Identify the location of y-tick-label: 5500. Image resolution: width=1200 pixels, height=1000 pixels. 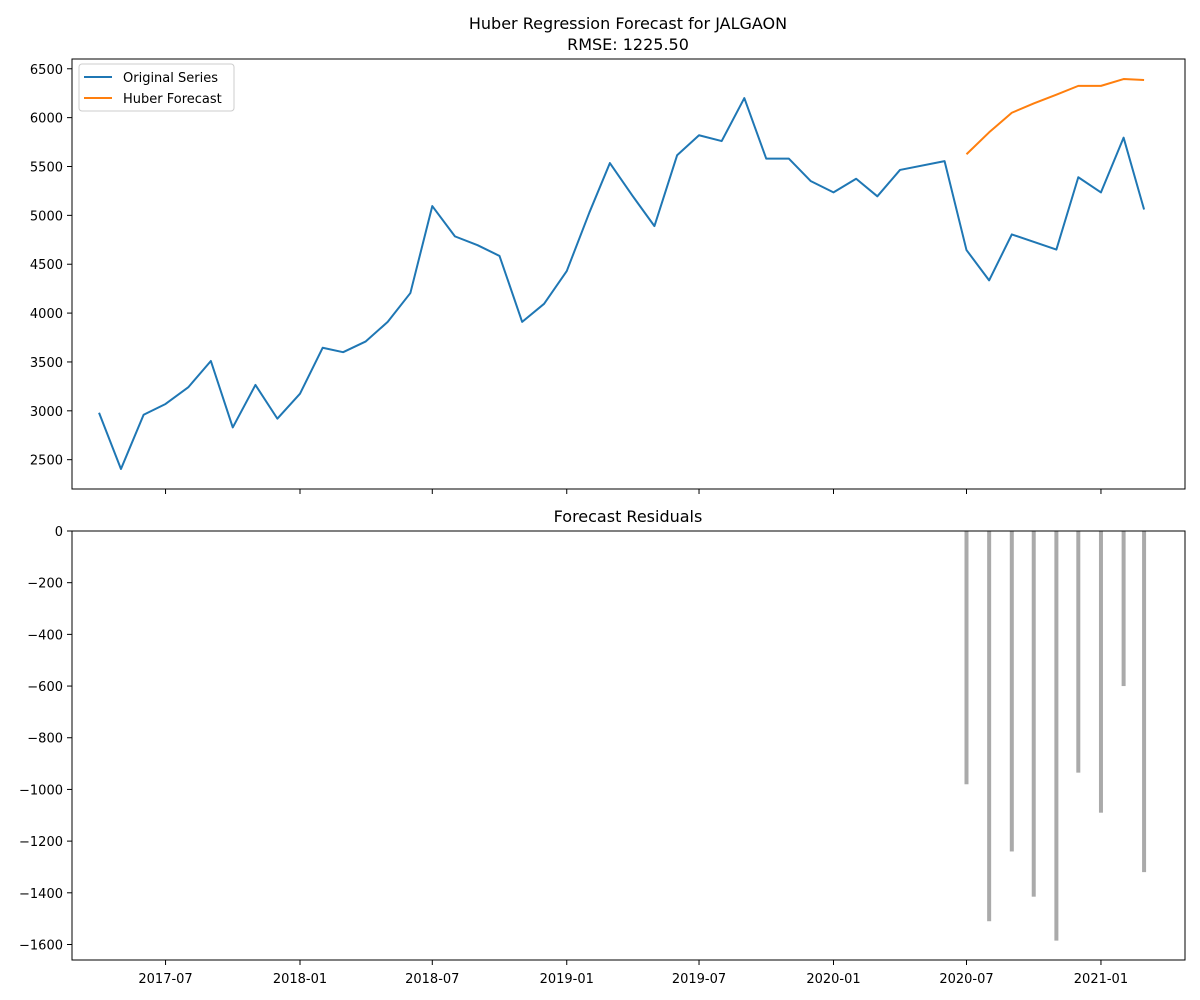
(46, 168).